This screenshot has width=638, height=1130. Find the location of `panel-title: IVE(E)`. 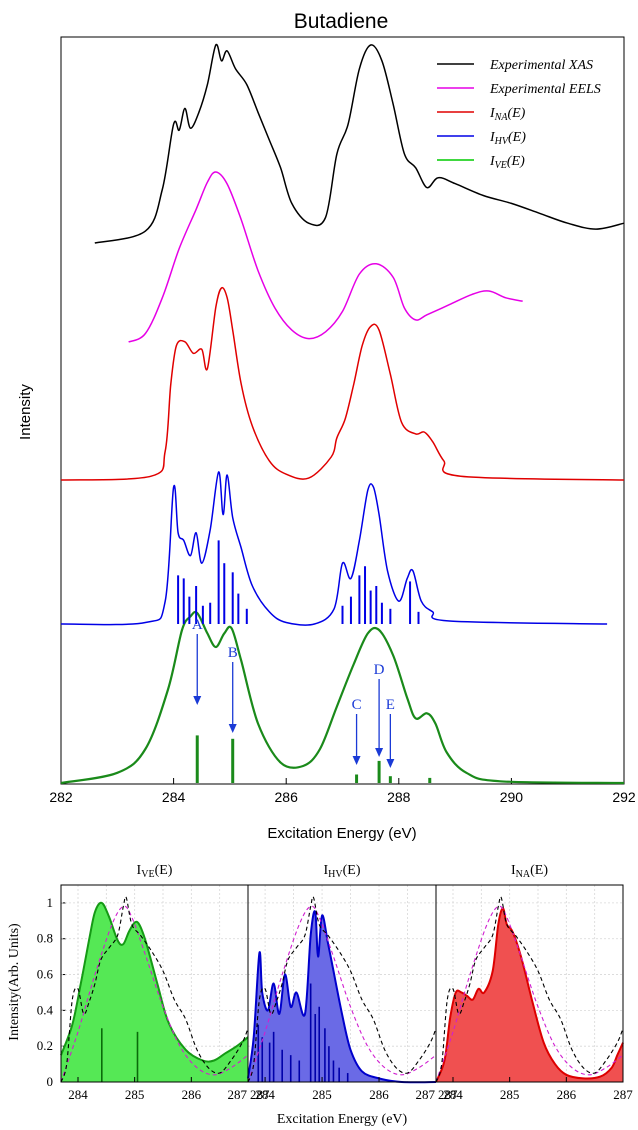

panel-title: IVE(E) is located at coordinates (155, 871).